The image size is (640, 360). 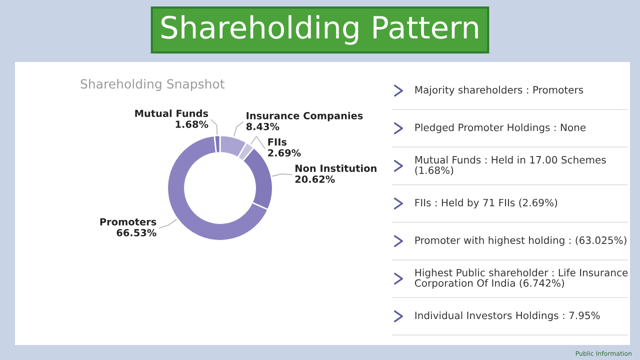 I want to click on slice-label: Non Institution, so click(x=336, y=168).